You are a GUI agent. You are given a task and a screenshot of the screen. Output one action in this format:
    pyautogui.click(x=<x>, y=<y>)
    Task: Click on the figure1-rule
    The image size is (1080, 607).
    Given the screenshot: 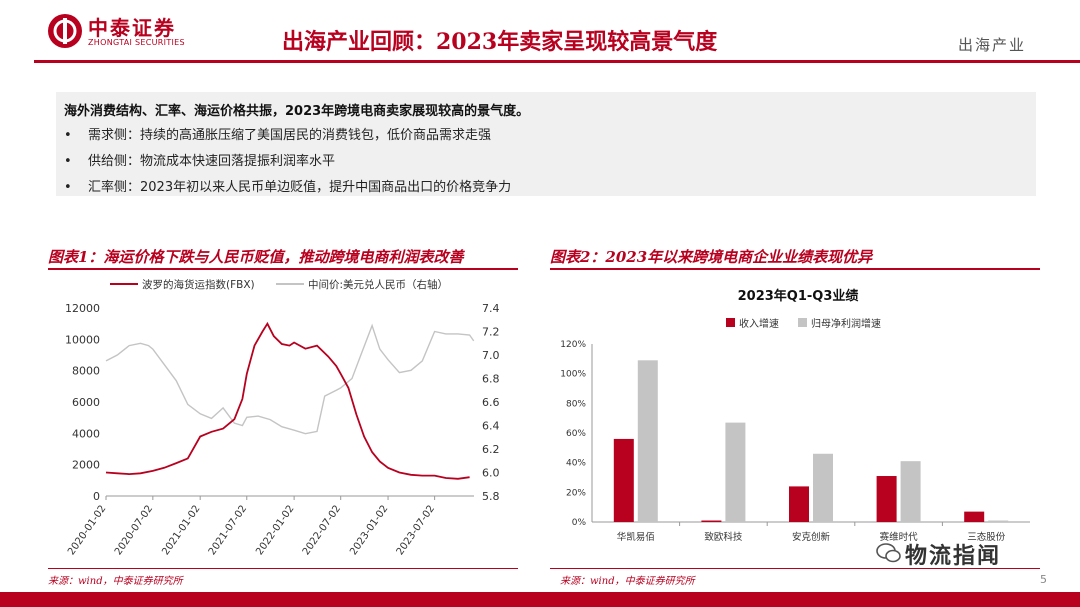 What is the action you would take?
    pyautogui.click(x=283, y=269)
    